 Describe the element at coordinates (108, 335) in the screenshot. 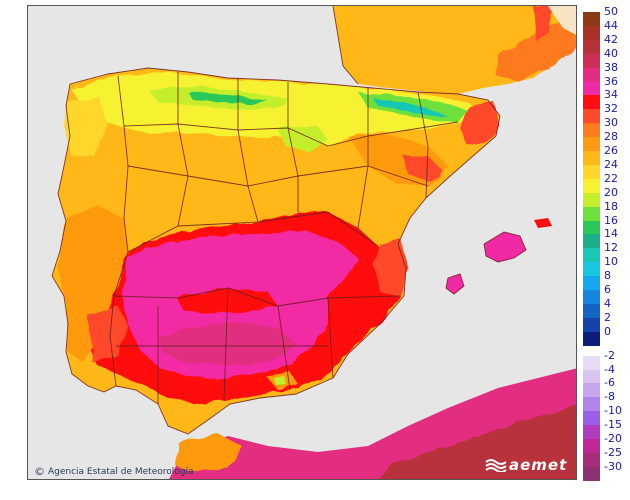

I see `portugal-hot` at that location.